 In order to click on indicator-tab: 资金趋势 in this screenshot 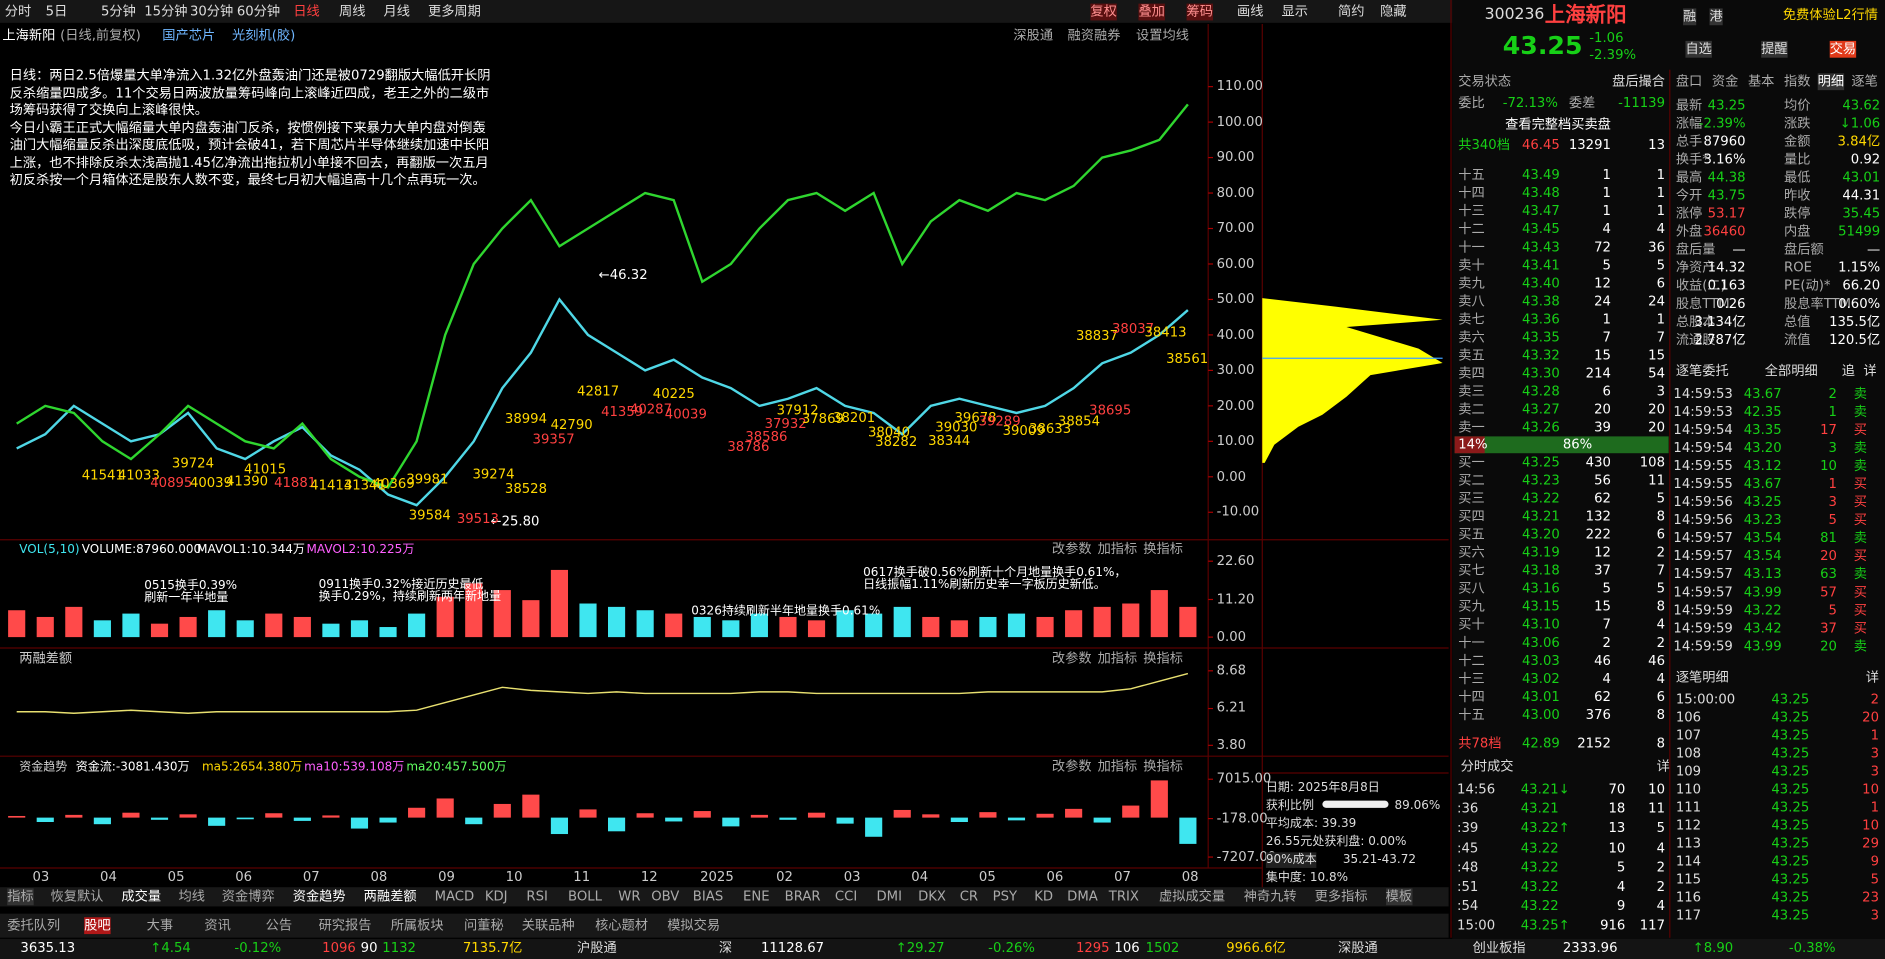, I will do `click(319, 896)`.